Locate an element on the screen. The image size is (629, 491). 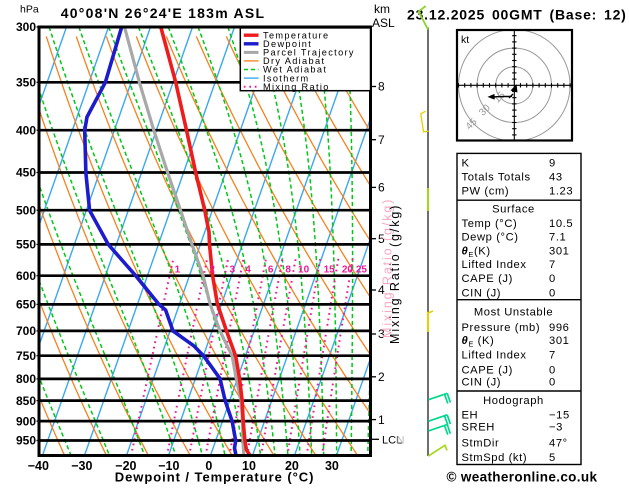
svg-text: Wet Adiabat is located at coordinates (295, 70).